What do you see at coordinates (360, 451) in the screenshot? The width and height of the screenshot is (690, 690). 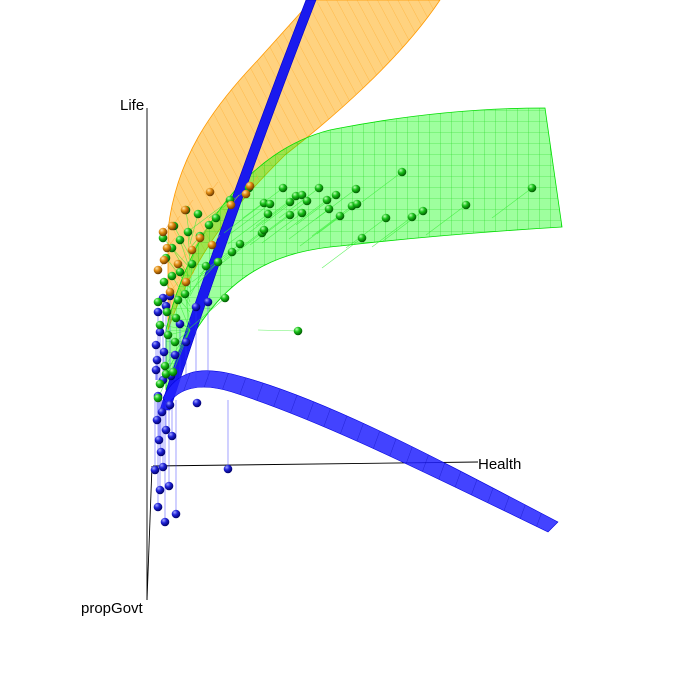 I see `blue-lower-surface` at bounding box center [360, 451].